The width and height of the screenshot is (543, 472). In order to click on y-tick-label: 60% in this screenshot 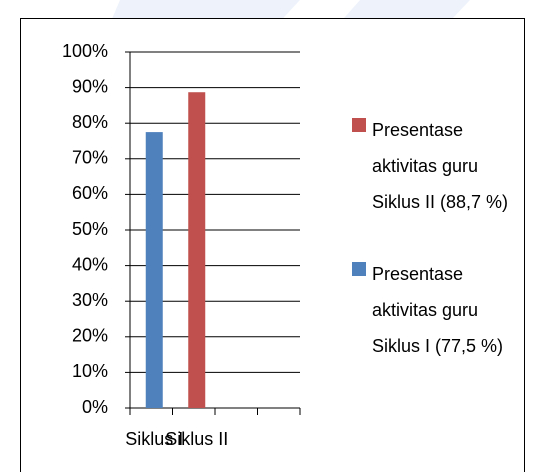, I will do `click(90, 193)`.